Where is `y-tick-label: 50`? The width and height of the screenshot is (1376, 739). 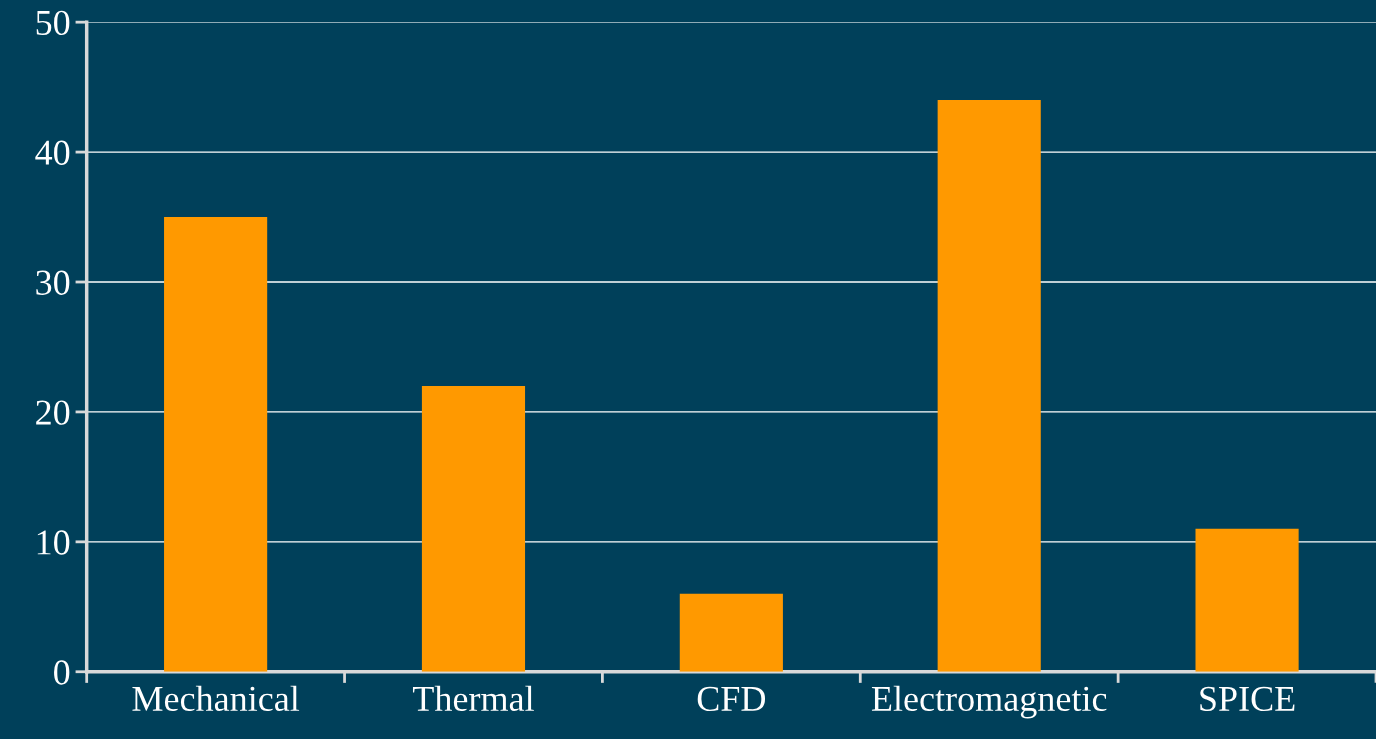 y-tick-label: 50 is located at coordinates (53, 23).